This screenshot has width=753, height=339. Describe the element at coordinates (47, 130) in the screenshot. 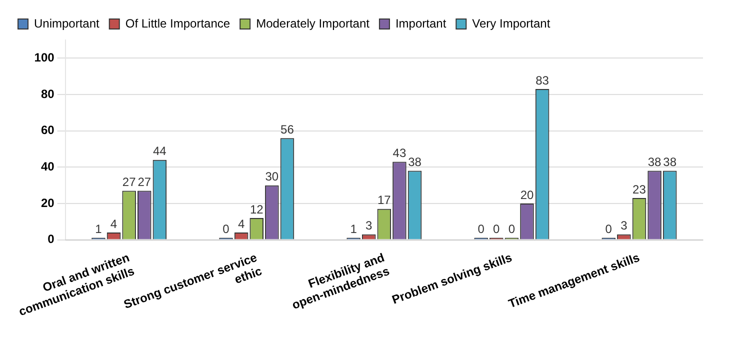

I see `y-tick-label: 60` at that location.